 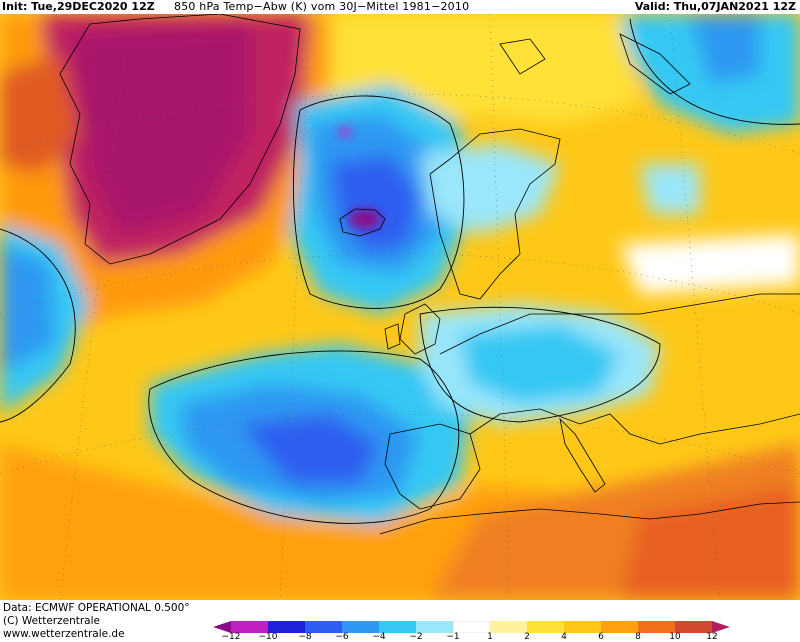 What do you see at coordinates (453, 637) in the screenshot?
I see `legend-tick-label: −1` at bounding box center [453, 637].